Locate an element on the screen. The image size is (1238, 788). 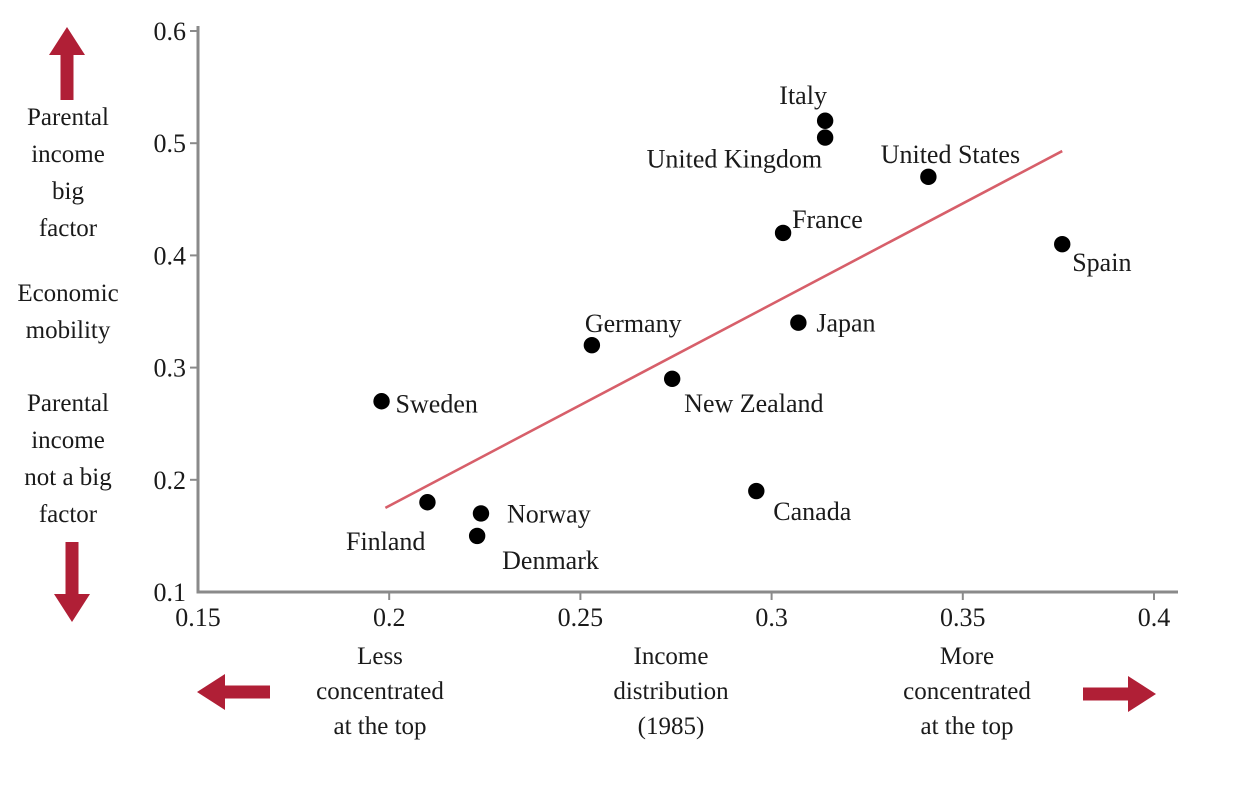
y-tick-label-0.2: 0.2 is located at coordinates (170, 480).